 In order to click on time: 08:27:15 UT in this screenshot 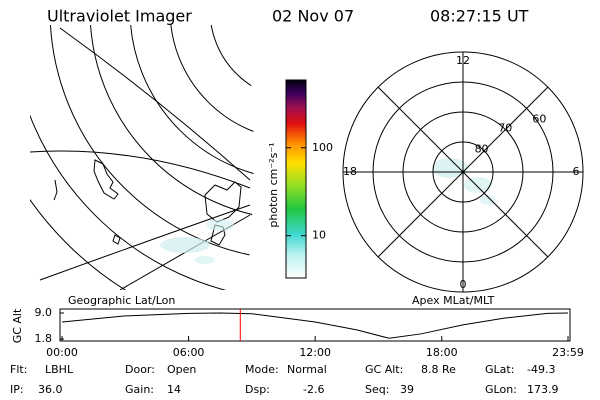, I will do `click(479, 16)`.